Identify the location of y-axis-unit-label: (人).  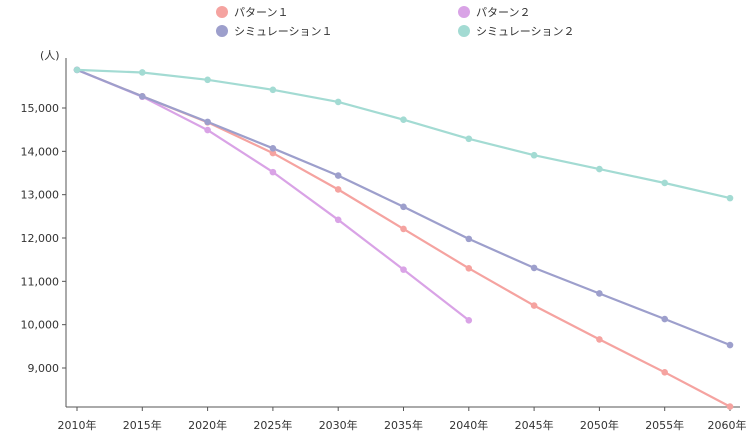
(50, 55).